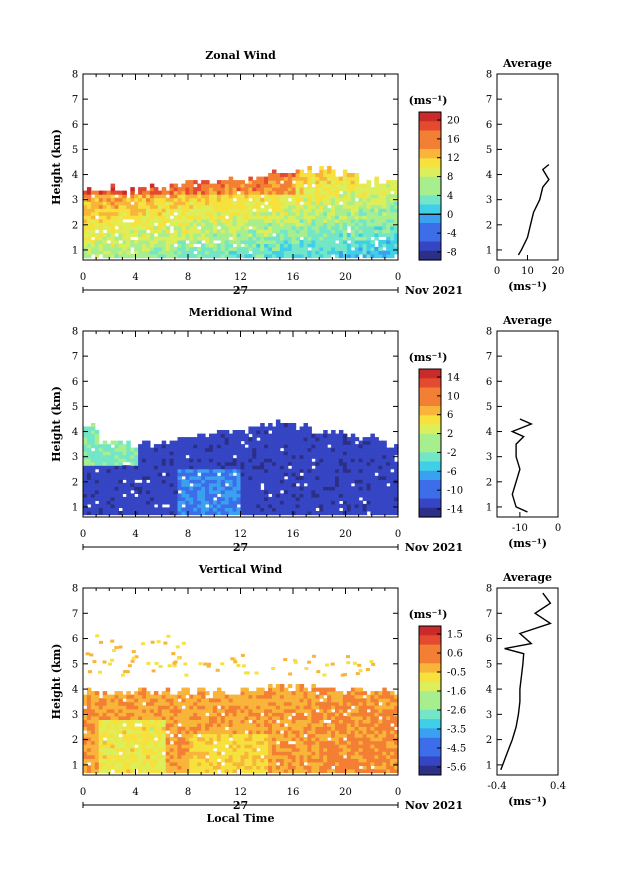  What do you see at coordinates (520, 528) in the screenshot?
I see `profile-x-tick-label: -10` at bounding box center [520, 528].